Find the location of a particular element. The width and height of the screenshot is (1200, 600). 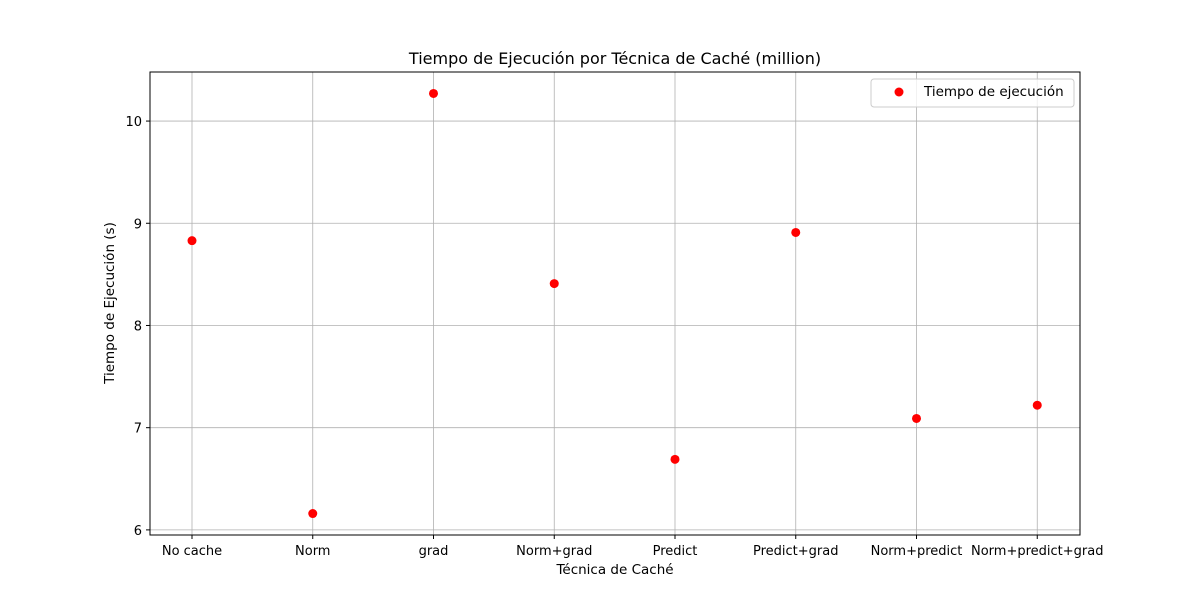

legend: Tiempo de ejecución is located at coordinates (972, 93).